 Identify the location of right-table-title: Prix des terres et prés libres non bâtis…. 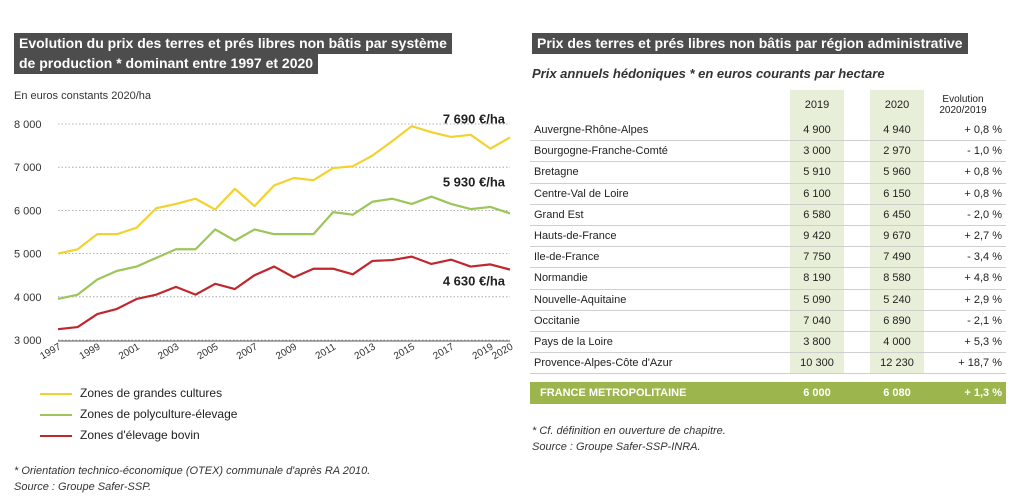
(750, 43).